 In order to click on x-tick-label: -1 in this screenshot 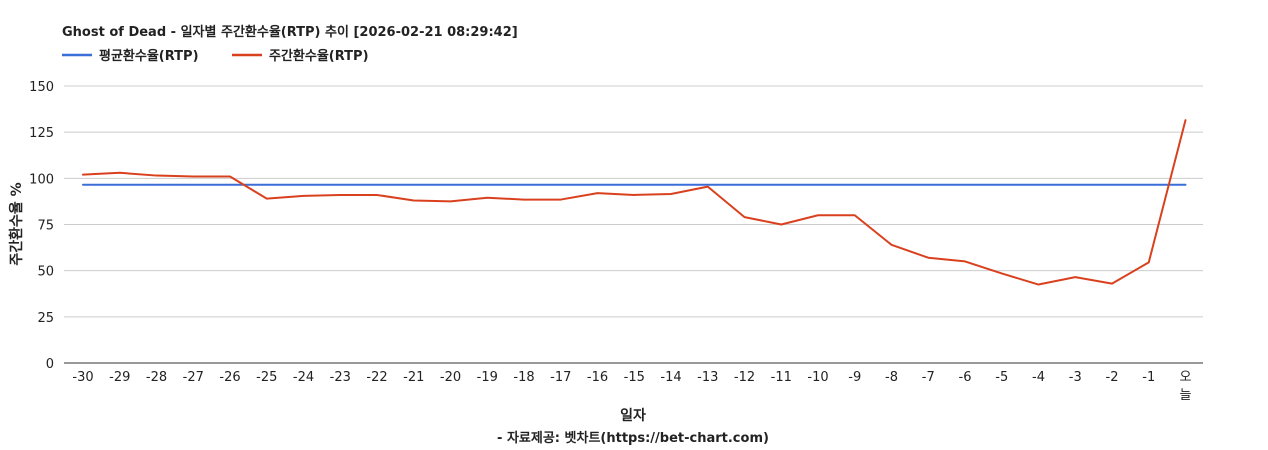, I will do `click(1148, 377)`.